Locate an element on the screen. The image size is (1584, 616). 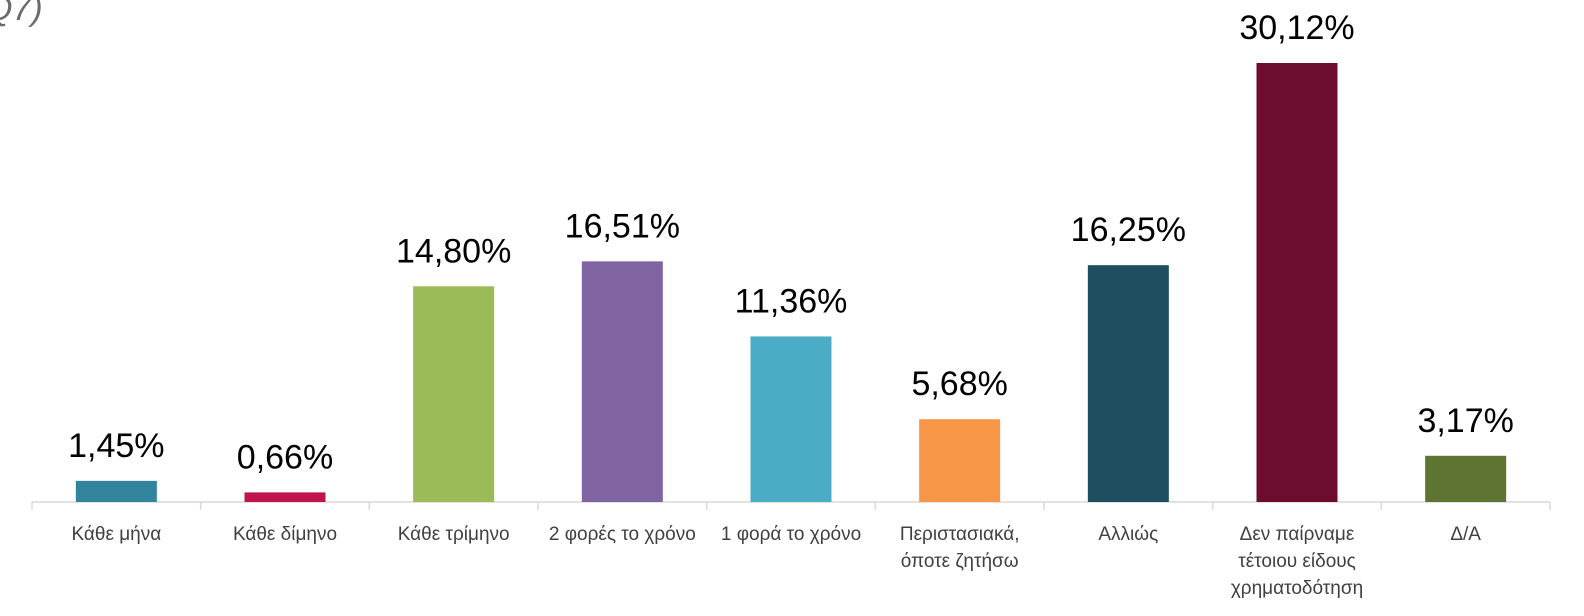
data-label: 14,80% is located at coordinates (453, 251).